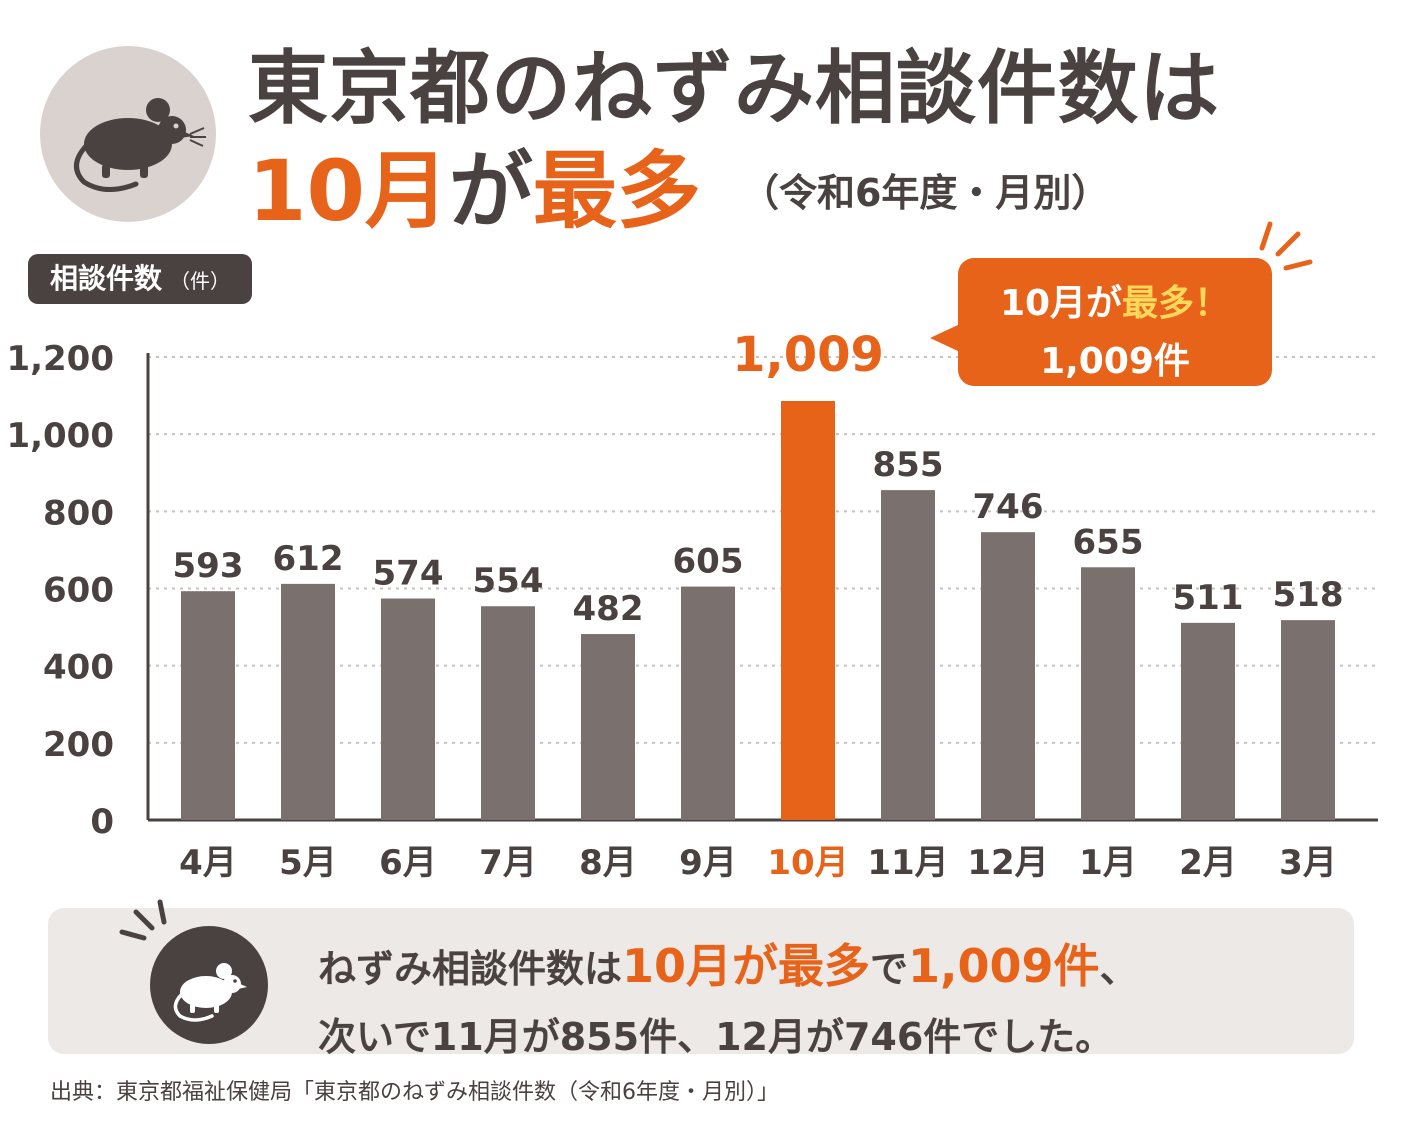 The width and height of the screenshot is (1402, 1122). Describe the element at coordinates (616, 191) in the screenshot. I see `title-highlight-most: 最多` at that location.